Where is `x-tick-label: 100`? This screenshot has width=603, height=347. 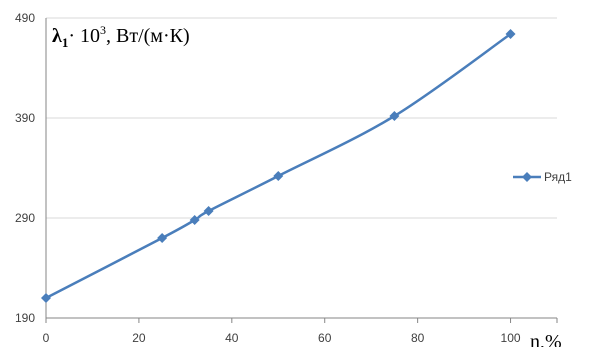
x-tick-label: 100 is located at coordinates (511, 338).